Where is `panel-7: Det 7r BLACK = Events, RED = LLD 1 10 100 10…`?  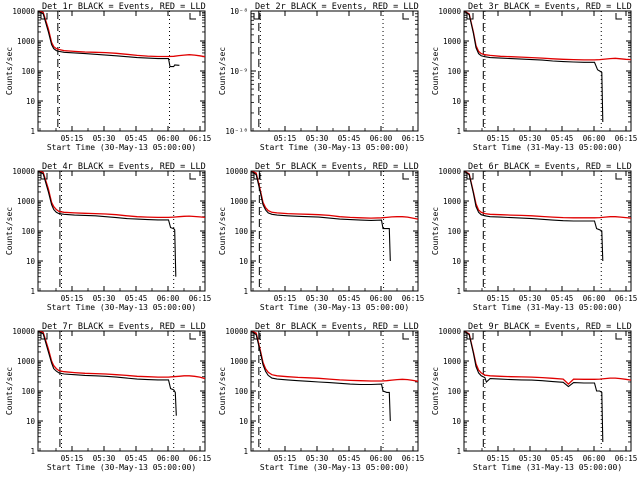 panel-7: Det 7r BLACK = Events, RED = LLD 1 10 100 10… is located at coordinates (108, 397).